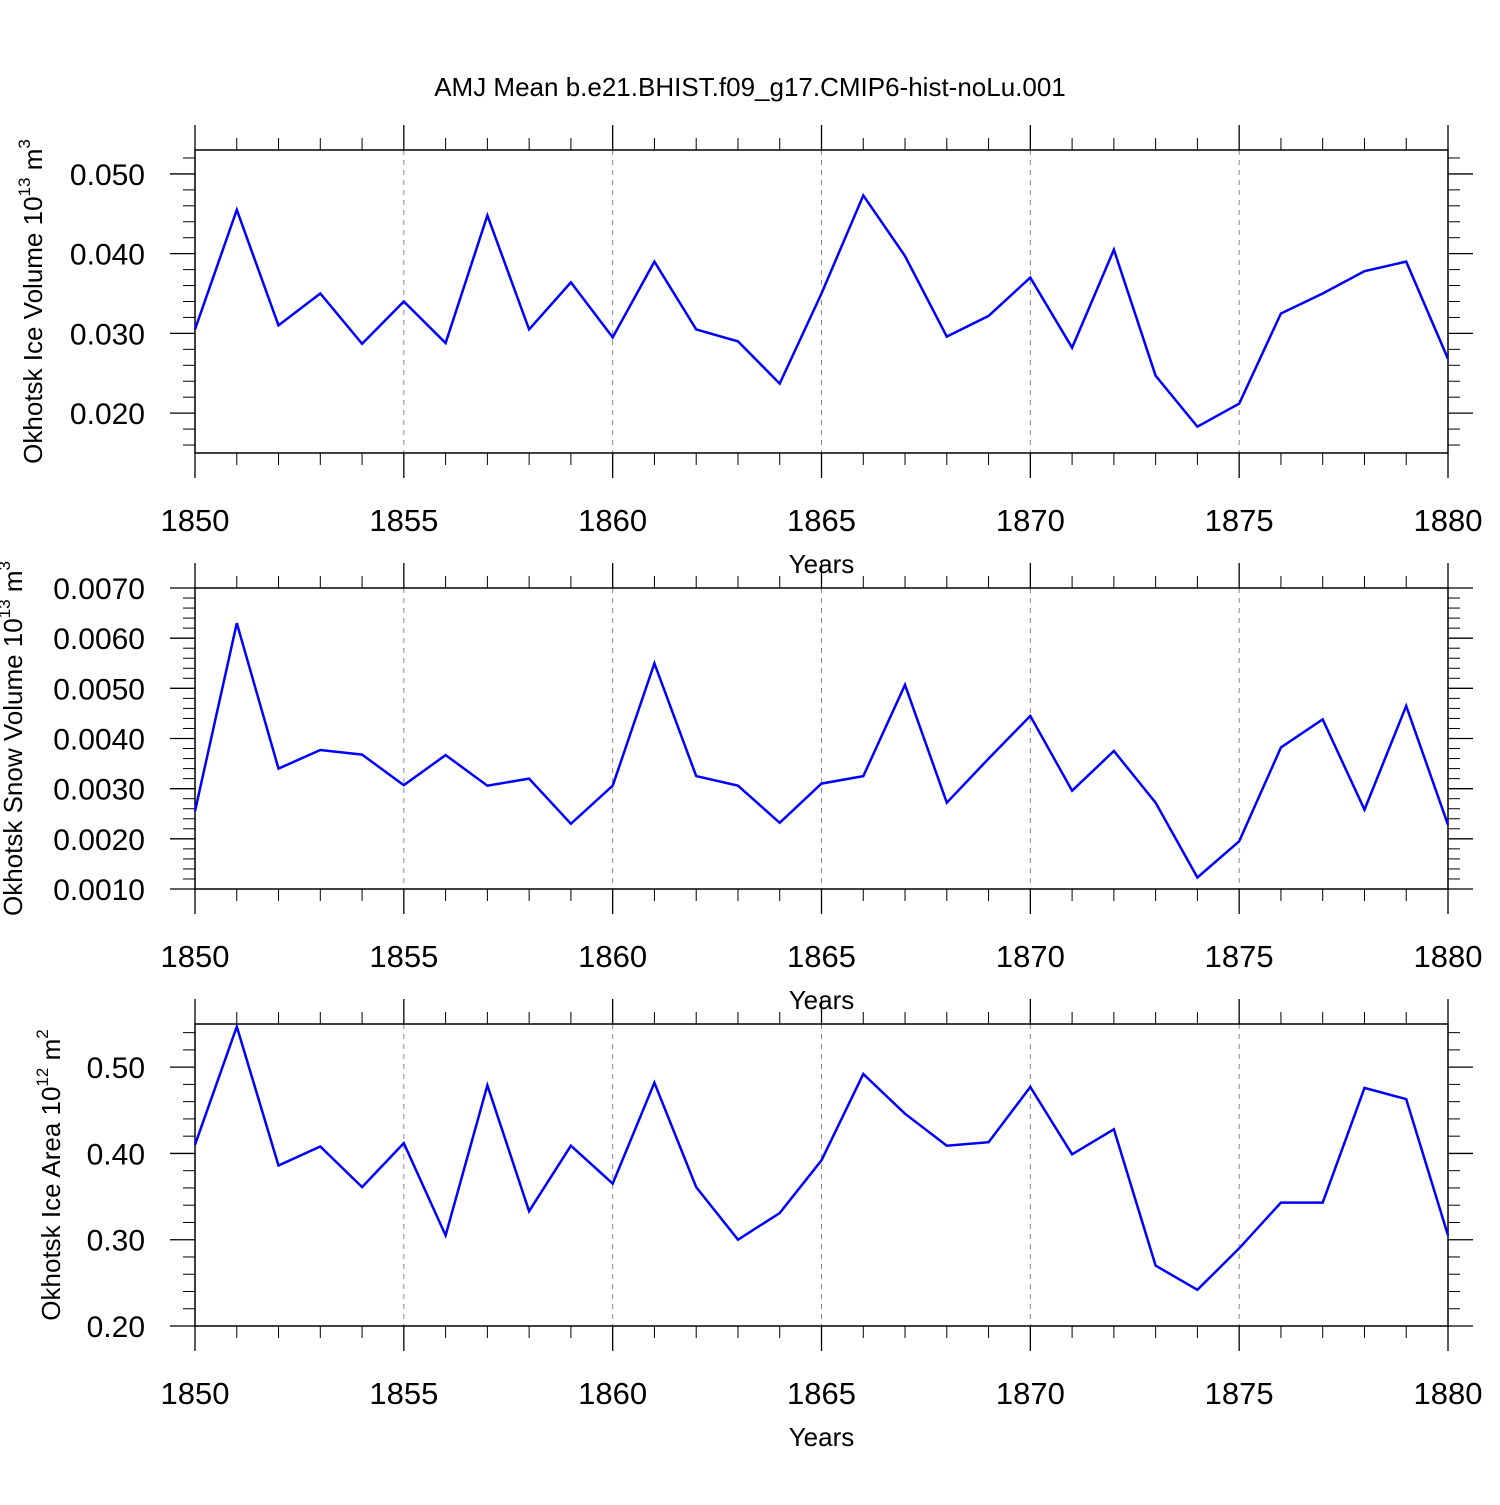 The image size is (1500, 1505). Describe the element at coordinates (116, 1068) in the screenshot. I see `y-tick-label: 0.50` at that location.